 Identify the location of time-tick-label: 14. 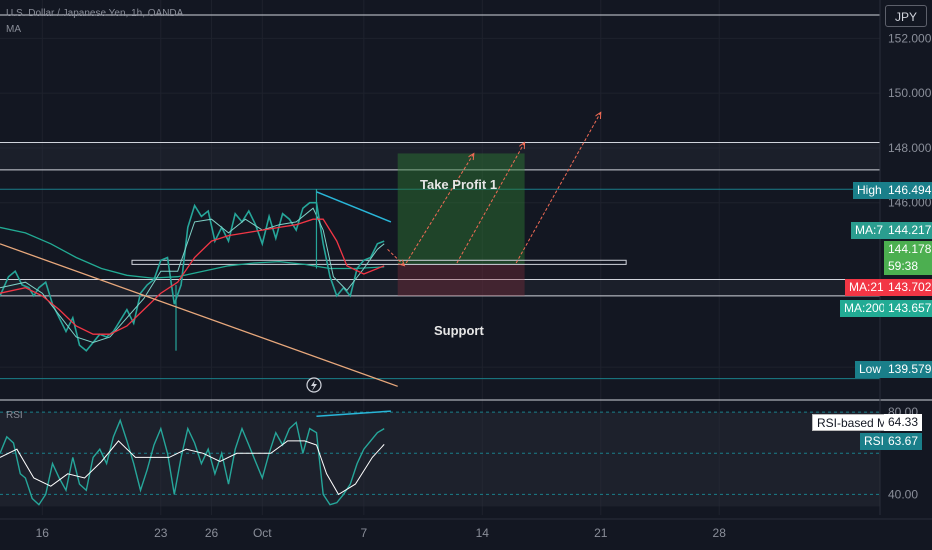
(483, 533).